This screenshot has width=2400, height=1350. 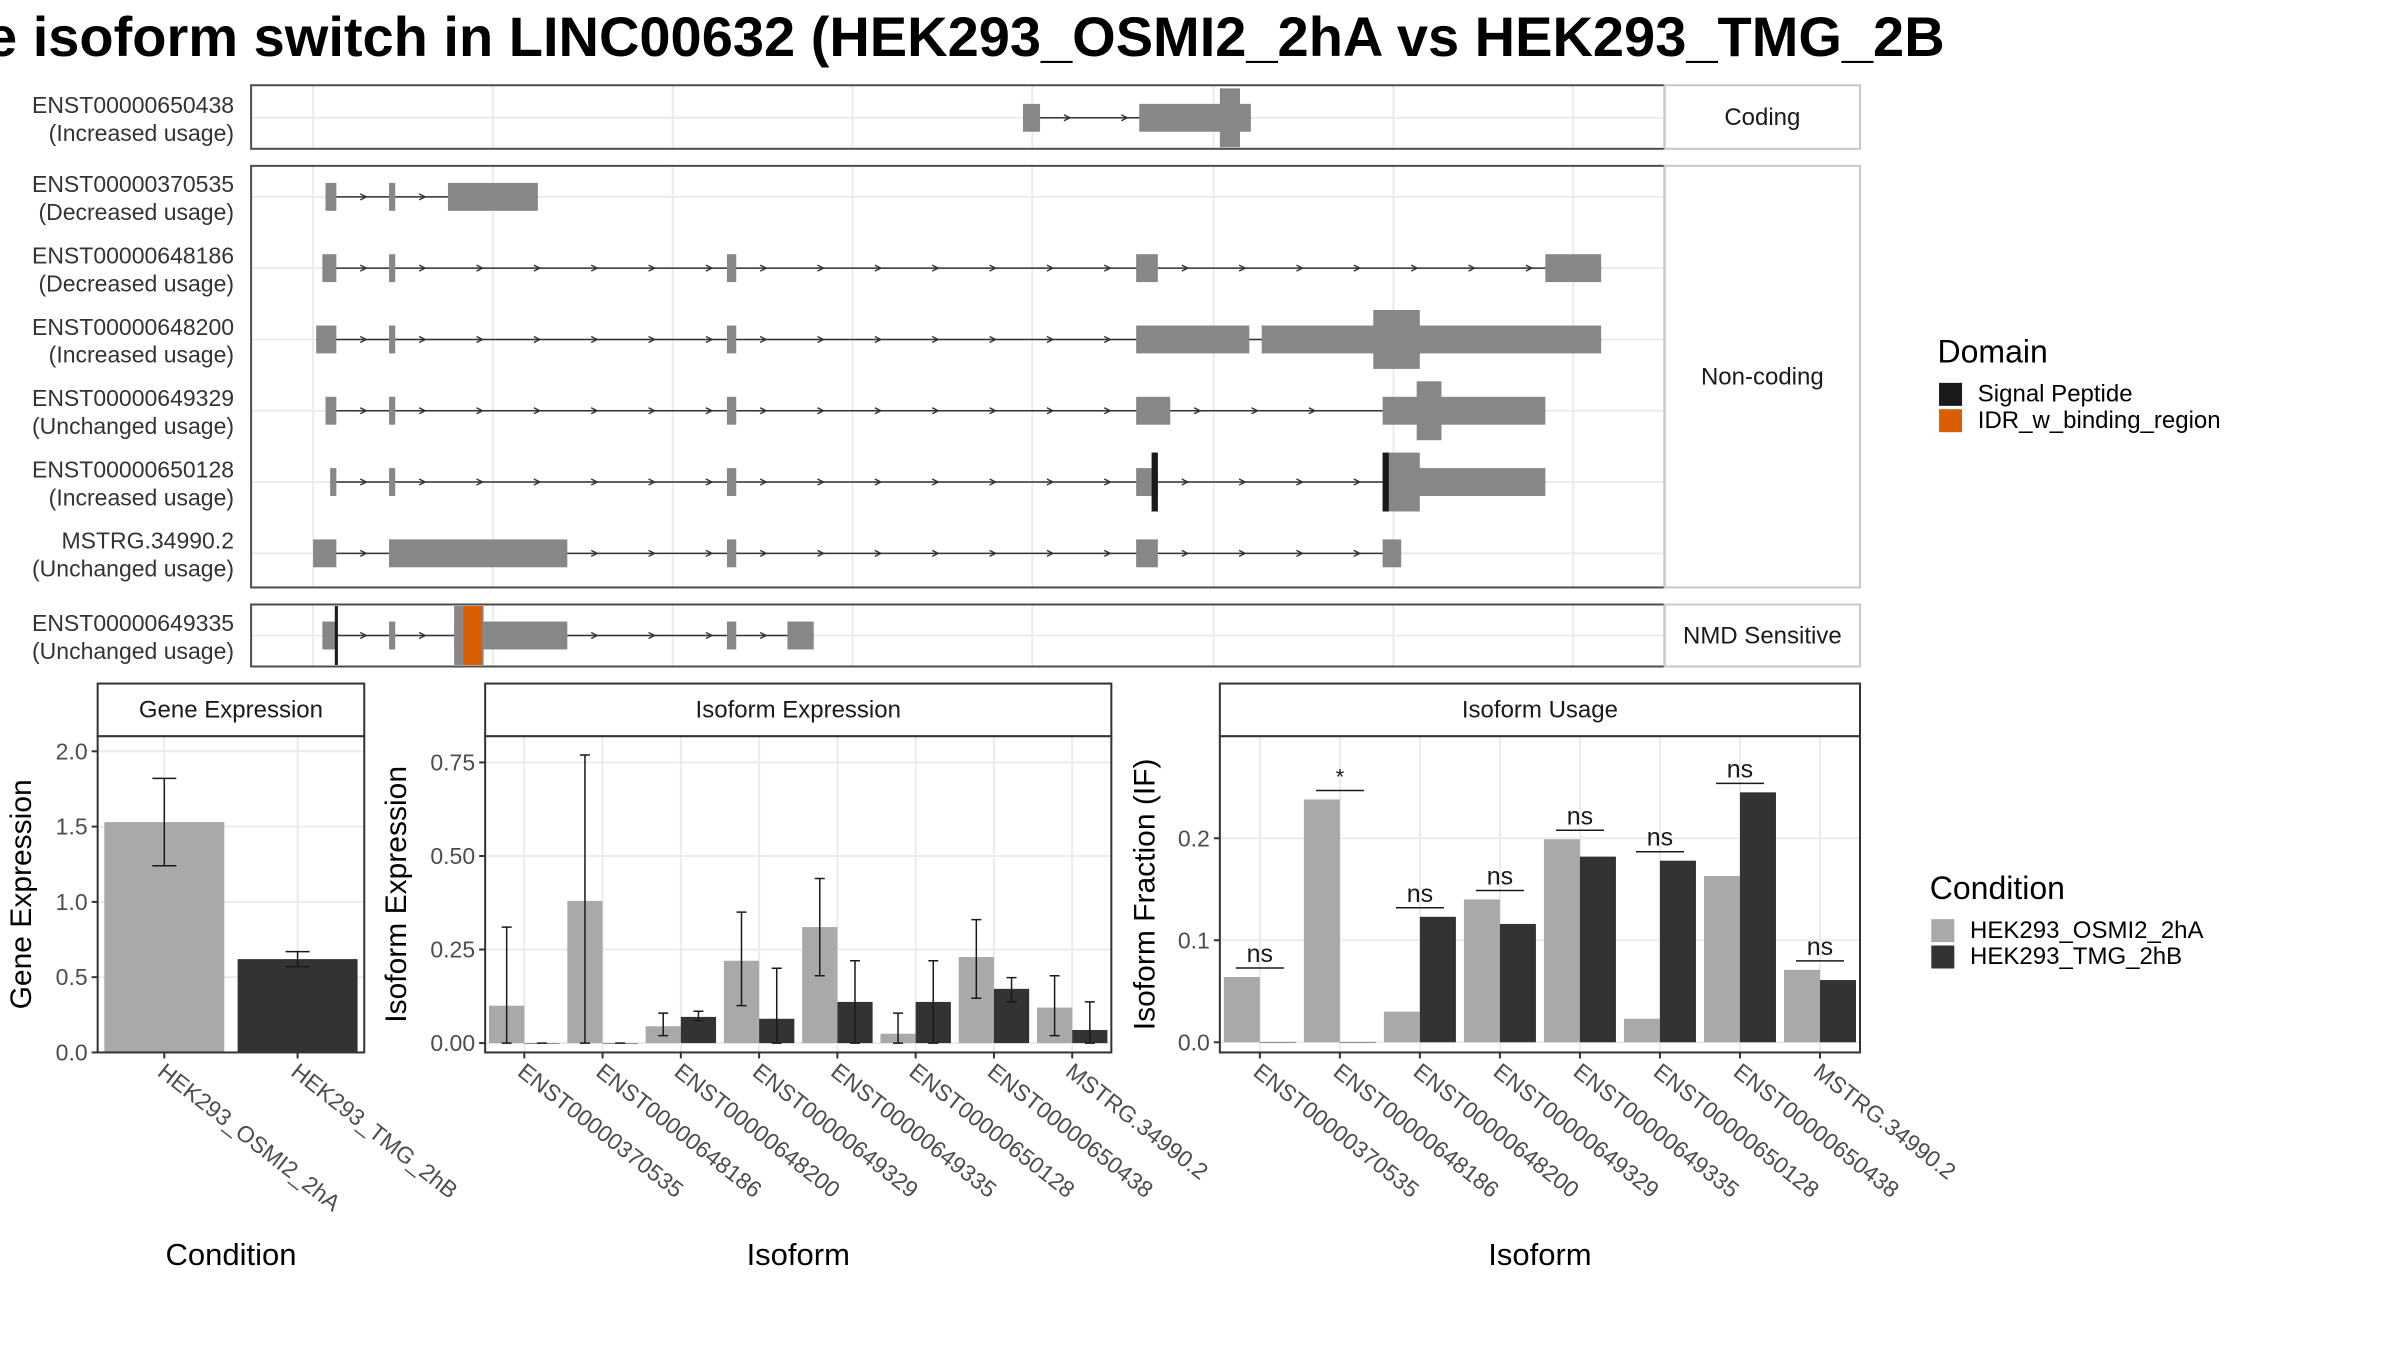 I want to click on isoform-id-label: MSTRG.34990.2, so click(x=147, y=541).